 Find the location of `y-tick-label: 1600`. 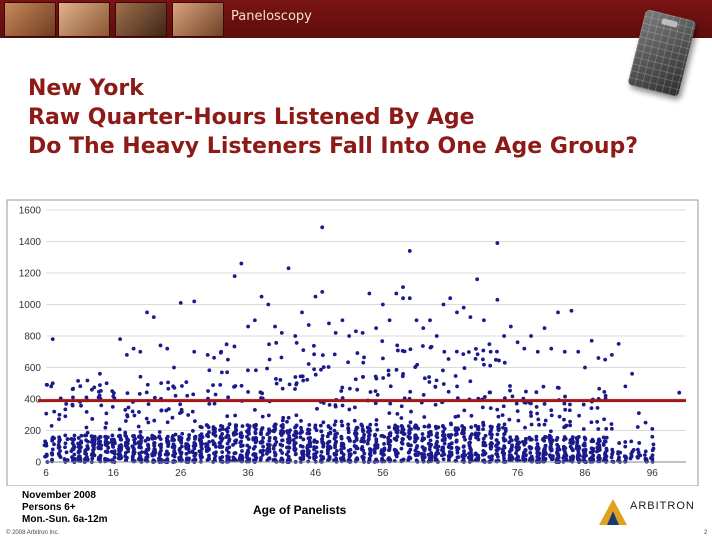

y-tick-label: 1600 is located at coordinates (30, 211).